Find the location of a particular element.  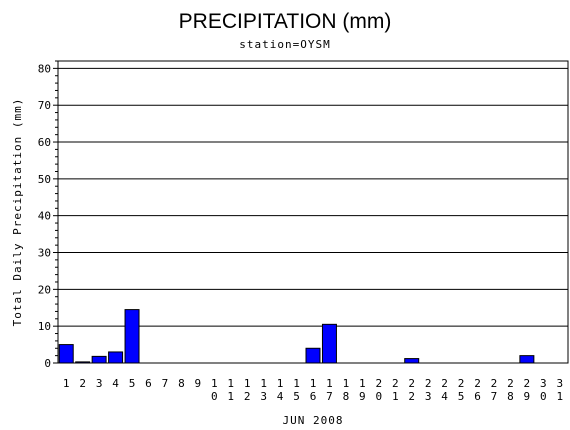

y-tick-label: 70 is located at coordinates (44, 105).